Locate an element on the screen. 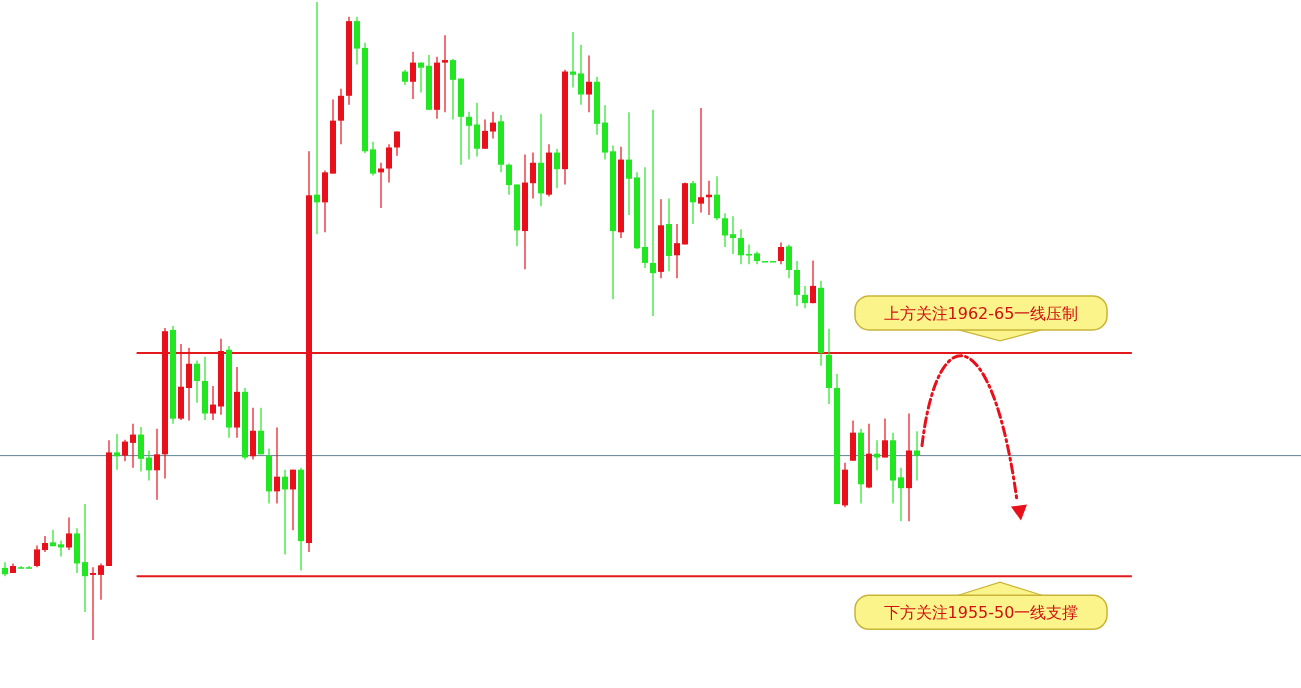  ref-line-label: 下方关注1955-50一线支撑 is located at coordinates (981, 613).